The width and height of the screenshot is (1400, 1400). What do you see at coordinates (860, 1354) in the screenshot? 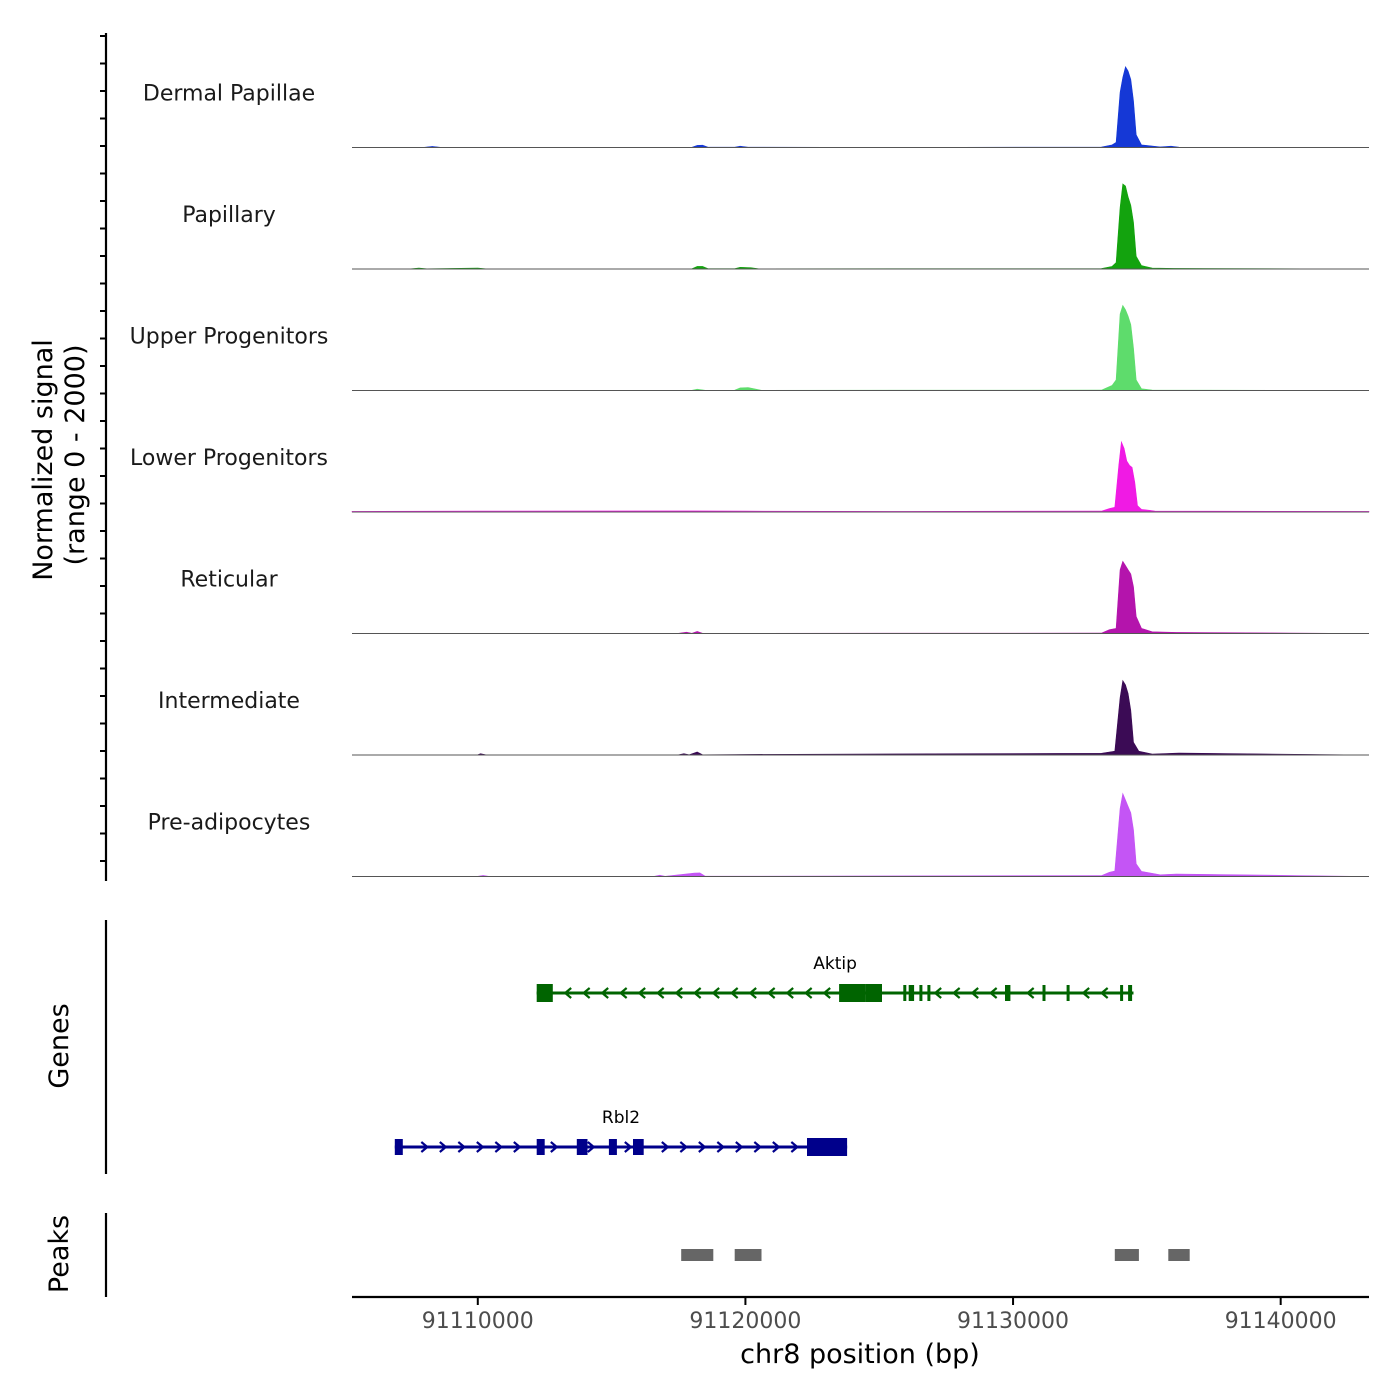
I see `x-axis-title: chr8 position (bp)` at bounding box center [860, 1354].